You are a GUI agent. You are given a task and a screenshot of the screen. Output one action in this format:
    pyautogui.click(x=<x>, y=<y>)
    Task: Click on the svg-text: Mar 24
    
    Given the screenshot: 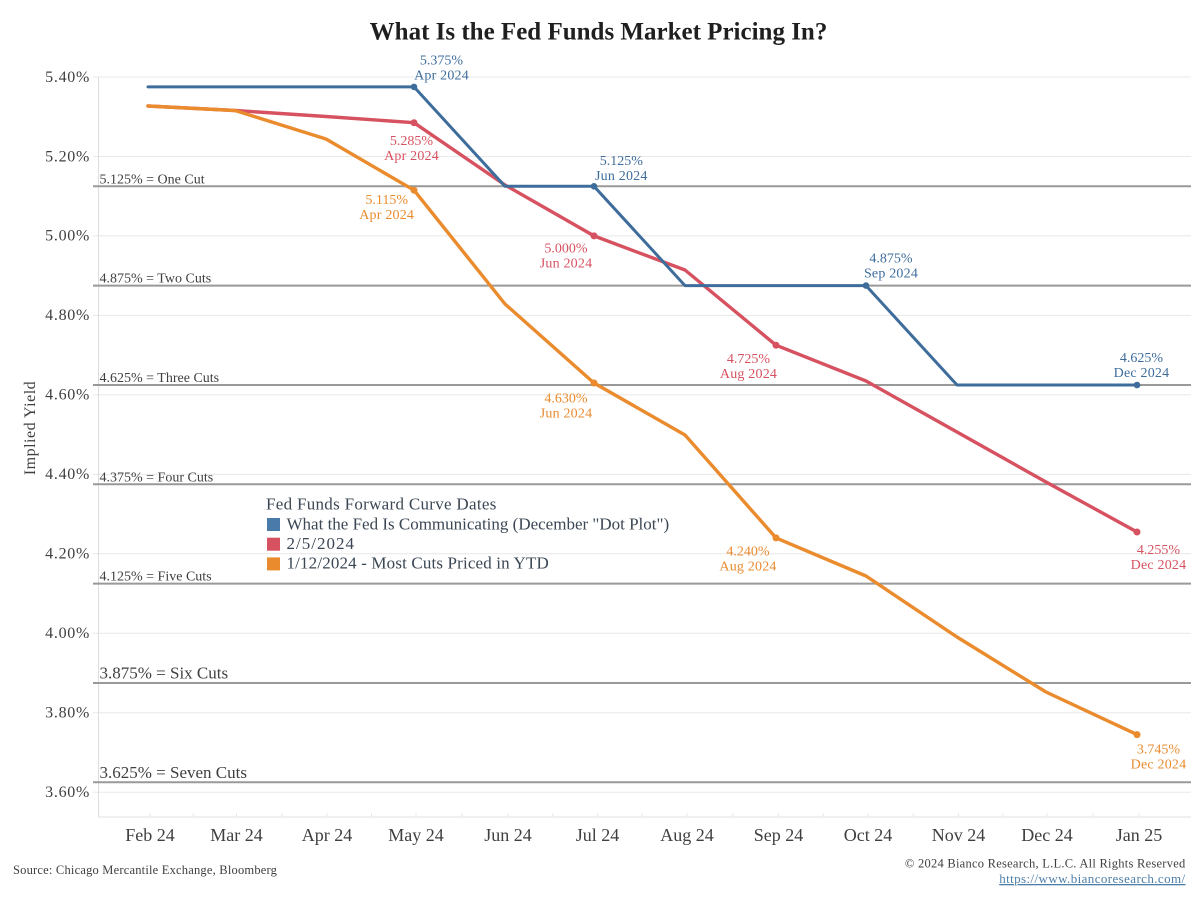 What is the action you would take?
    pyautogui.click(x=236, y=835)
    